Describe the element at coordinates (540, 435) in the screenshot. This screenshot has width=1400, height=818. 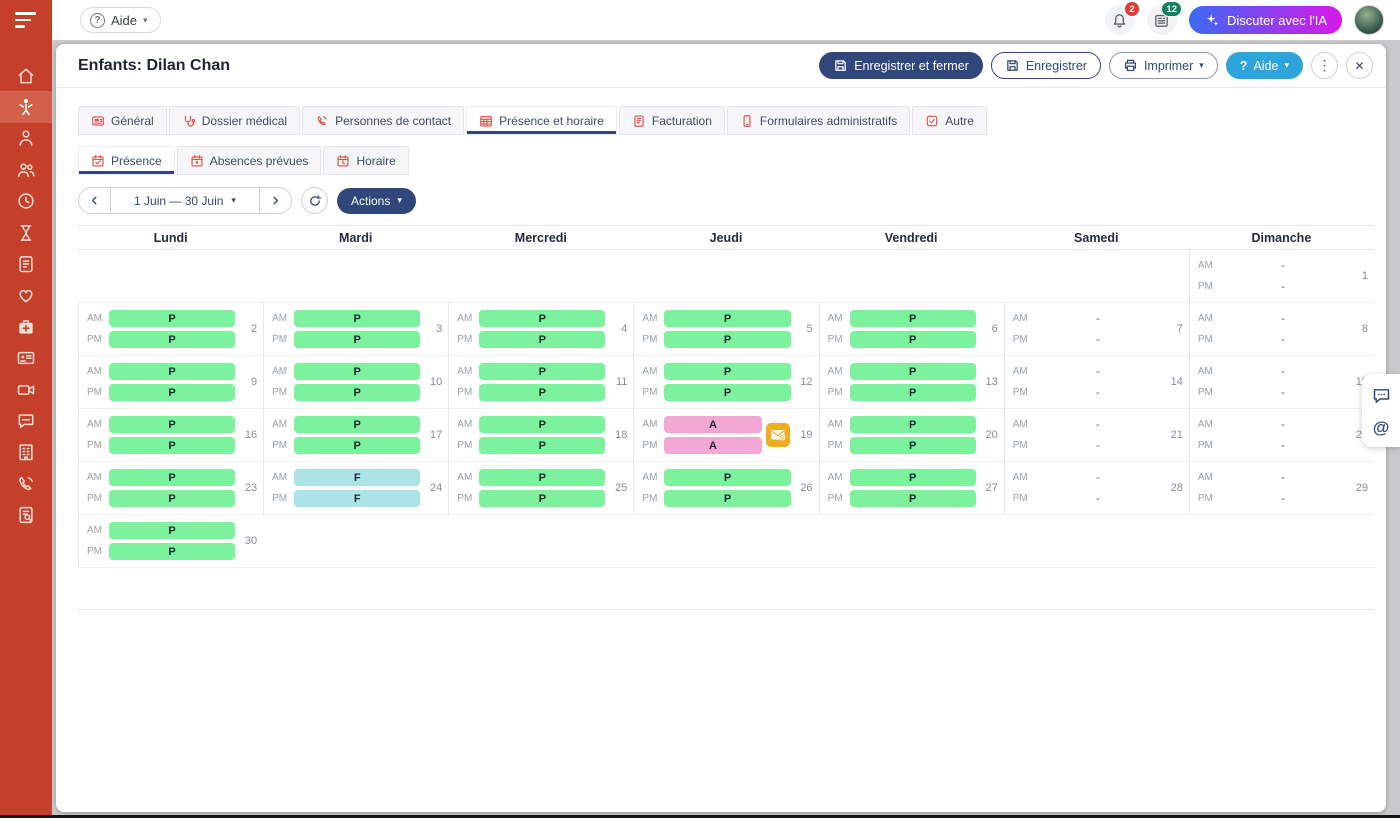
I see `calendar-day-cell: AM PM P P 18` at that location.